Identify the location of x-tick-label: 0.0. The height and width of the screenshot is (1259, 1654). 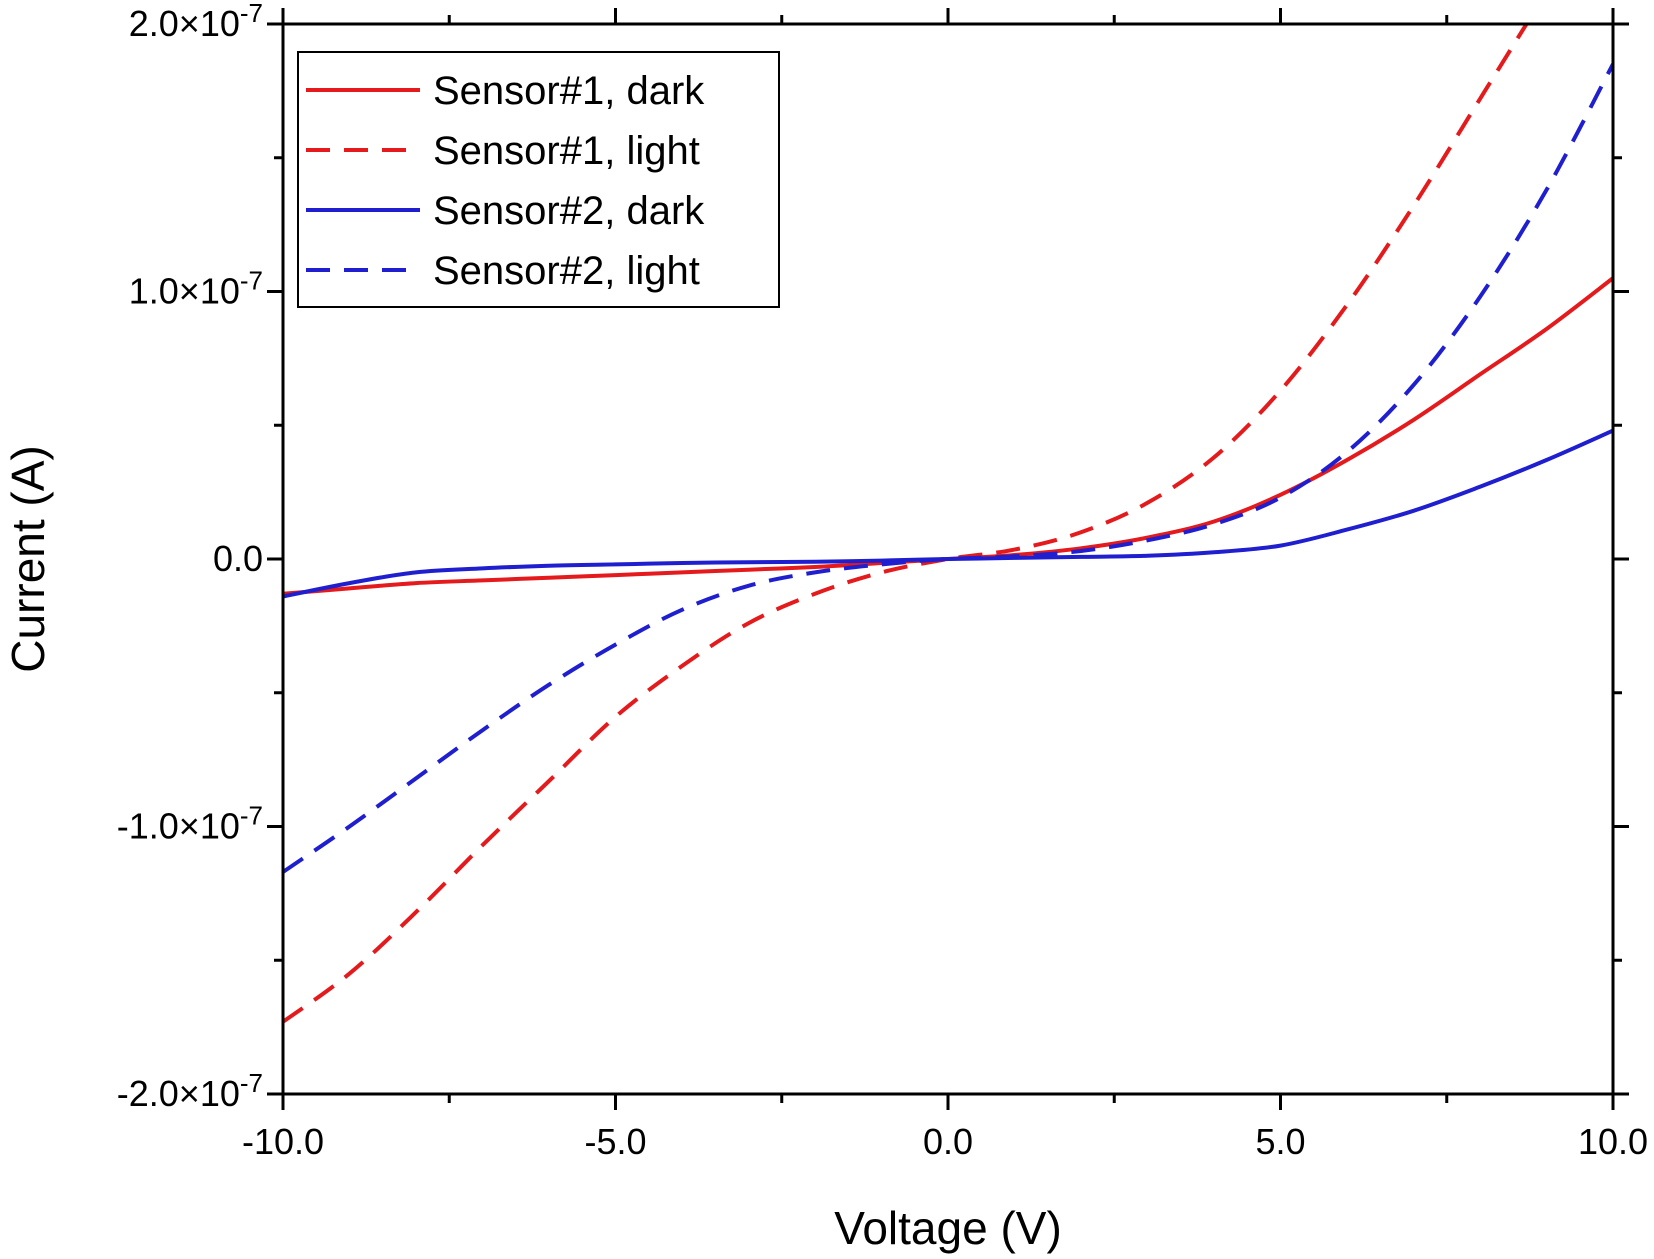
(948, 1141).